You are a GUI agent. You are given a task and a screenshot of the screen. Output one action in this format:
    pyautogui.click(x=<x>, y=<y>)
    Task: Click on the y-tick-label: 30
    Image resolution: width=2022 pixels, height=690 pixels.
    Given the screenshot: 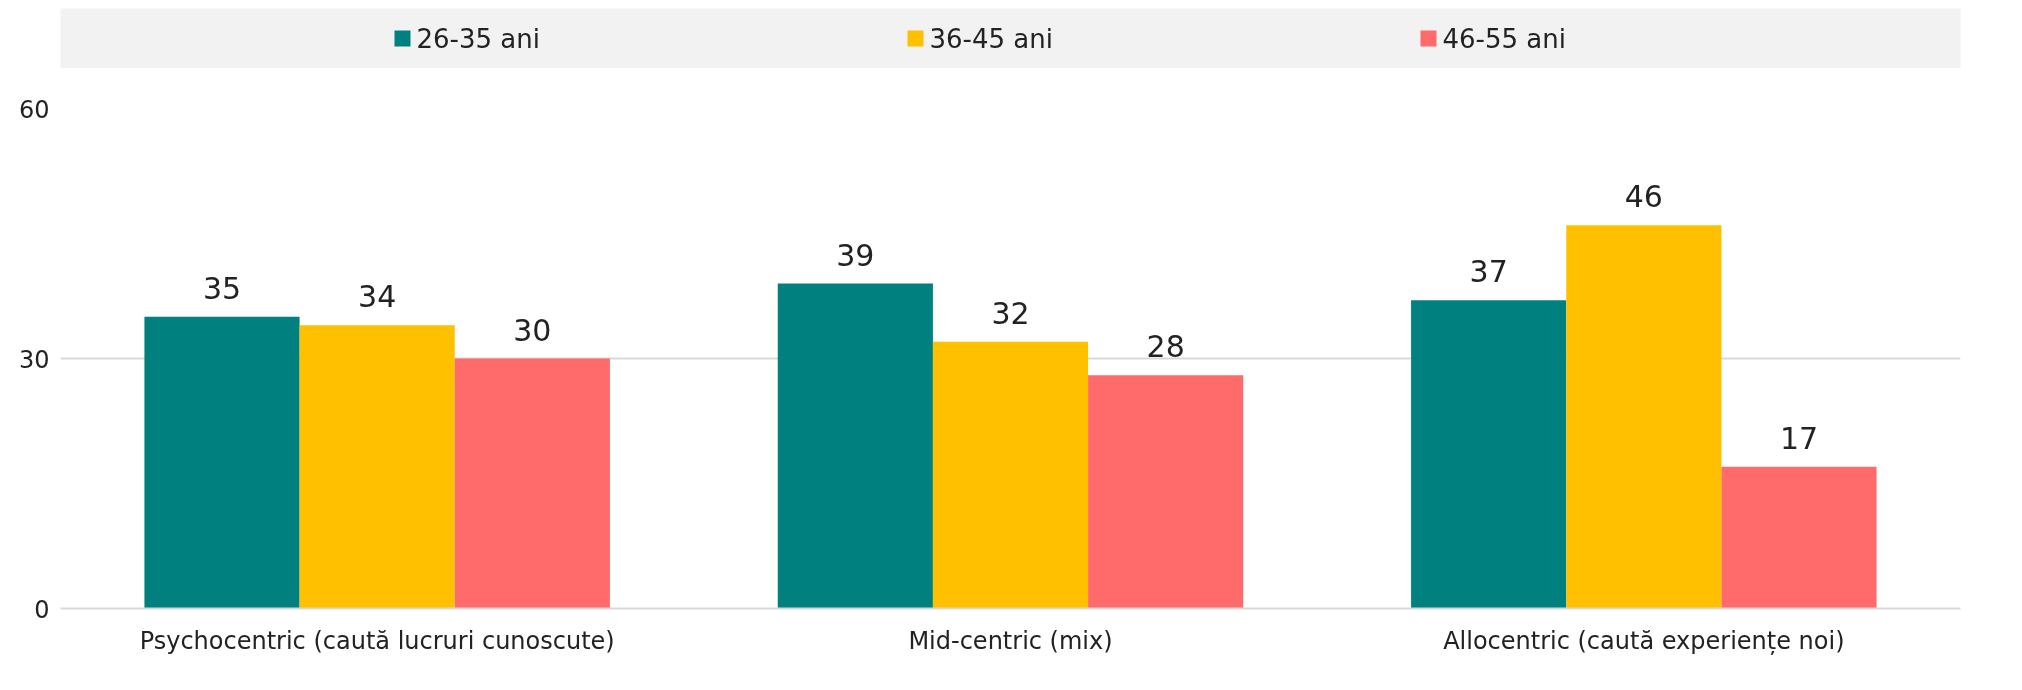 What is the action you would take?
    pyautogui.click(x=34, y=359)
    